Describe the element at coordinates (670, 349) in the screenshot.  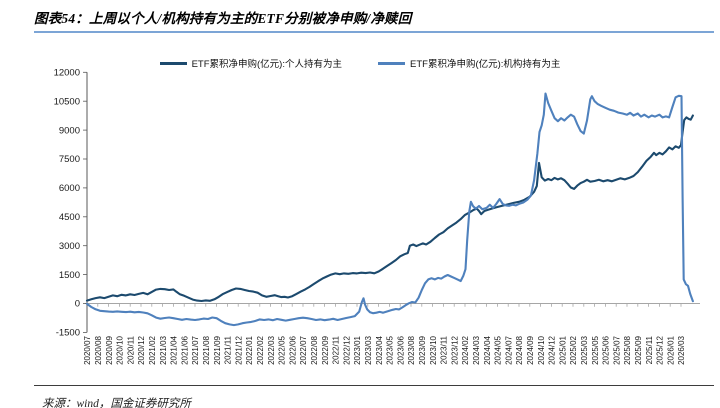
I see `x-axis-label: 2026/01` at that location.